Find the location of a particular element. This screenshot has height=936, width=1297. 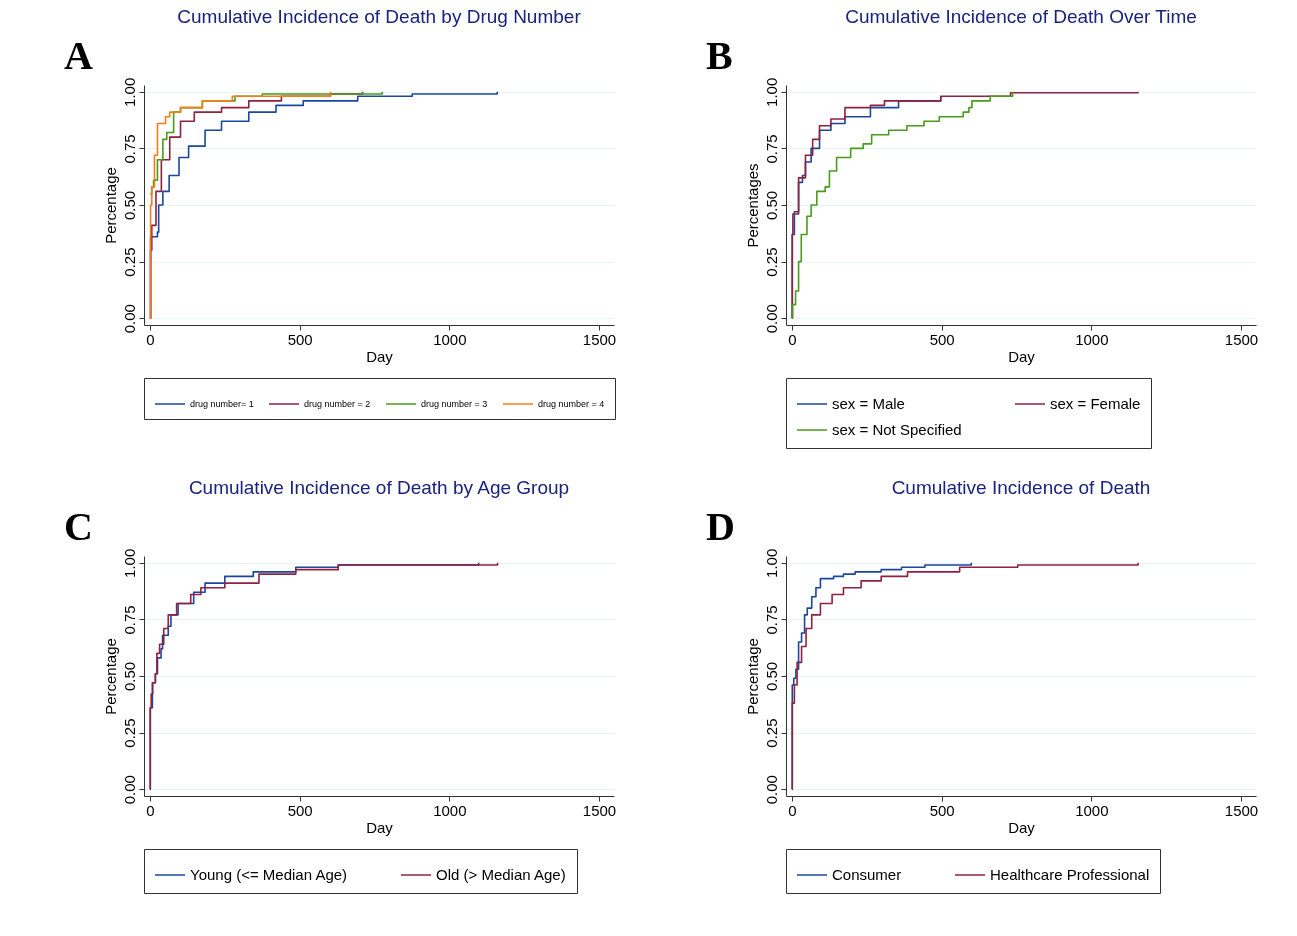

legend-label: Consumer is located at coordinates (867, 874).